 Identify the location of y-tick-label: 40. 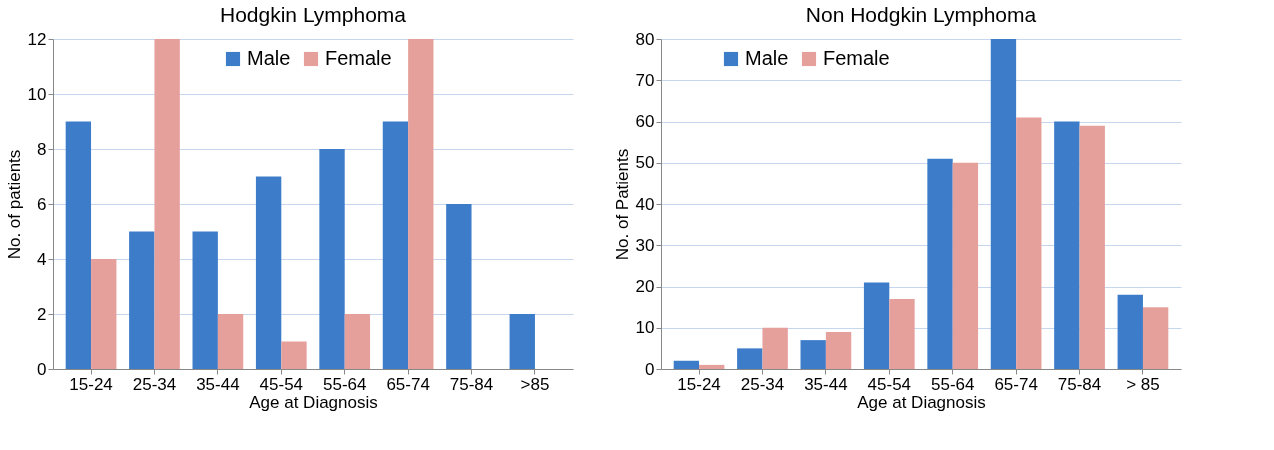
(645, 204).